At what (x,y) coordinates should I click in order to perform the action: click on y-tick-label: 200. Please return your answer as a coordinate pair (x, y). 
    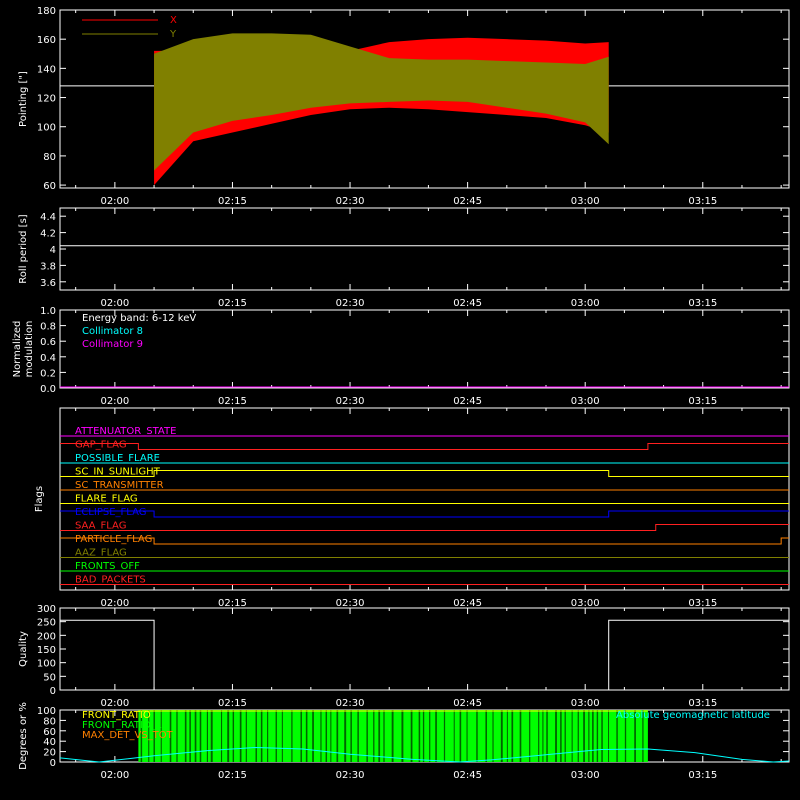
    Looking at the image, I should click on (46, 636).